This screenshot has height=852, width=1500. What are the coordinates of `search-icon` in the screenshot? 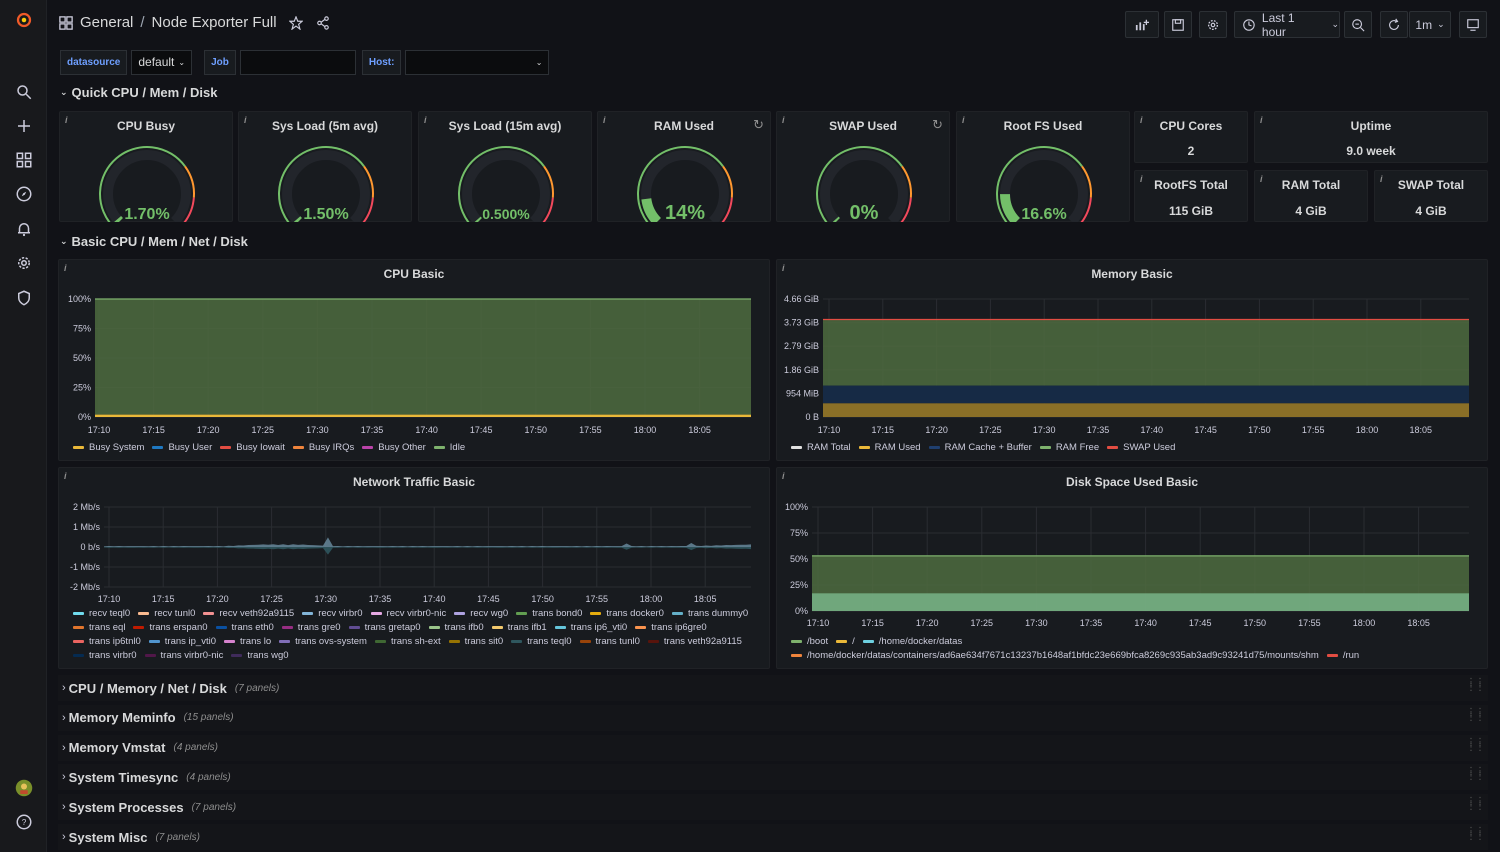 It's located at (24, 92).